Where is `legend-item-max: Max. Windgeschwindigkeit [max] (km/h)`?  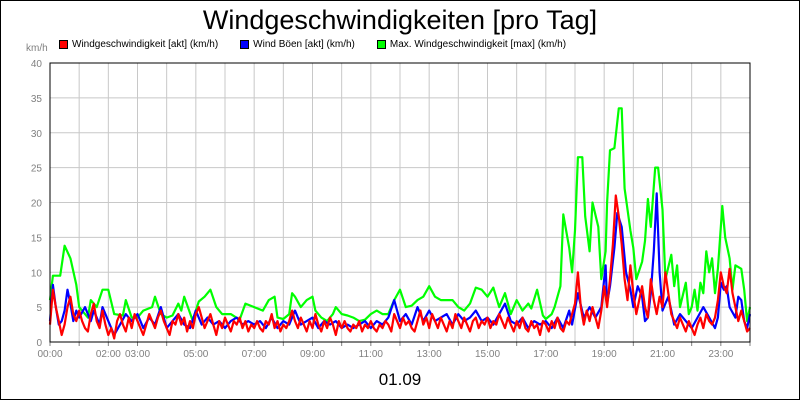
legend-item-max: Max. Windgeschwindigkeit [max] (km/h) is located at coordinates (471, 44).